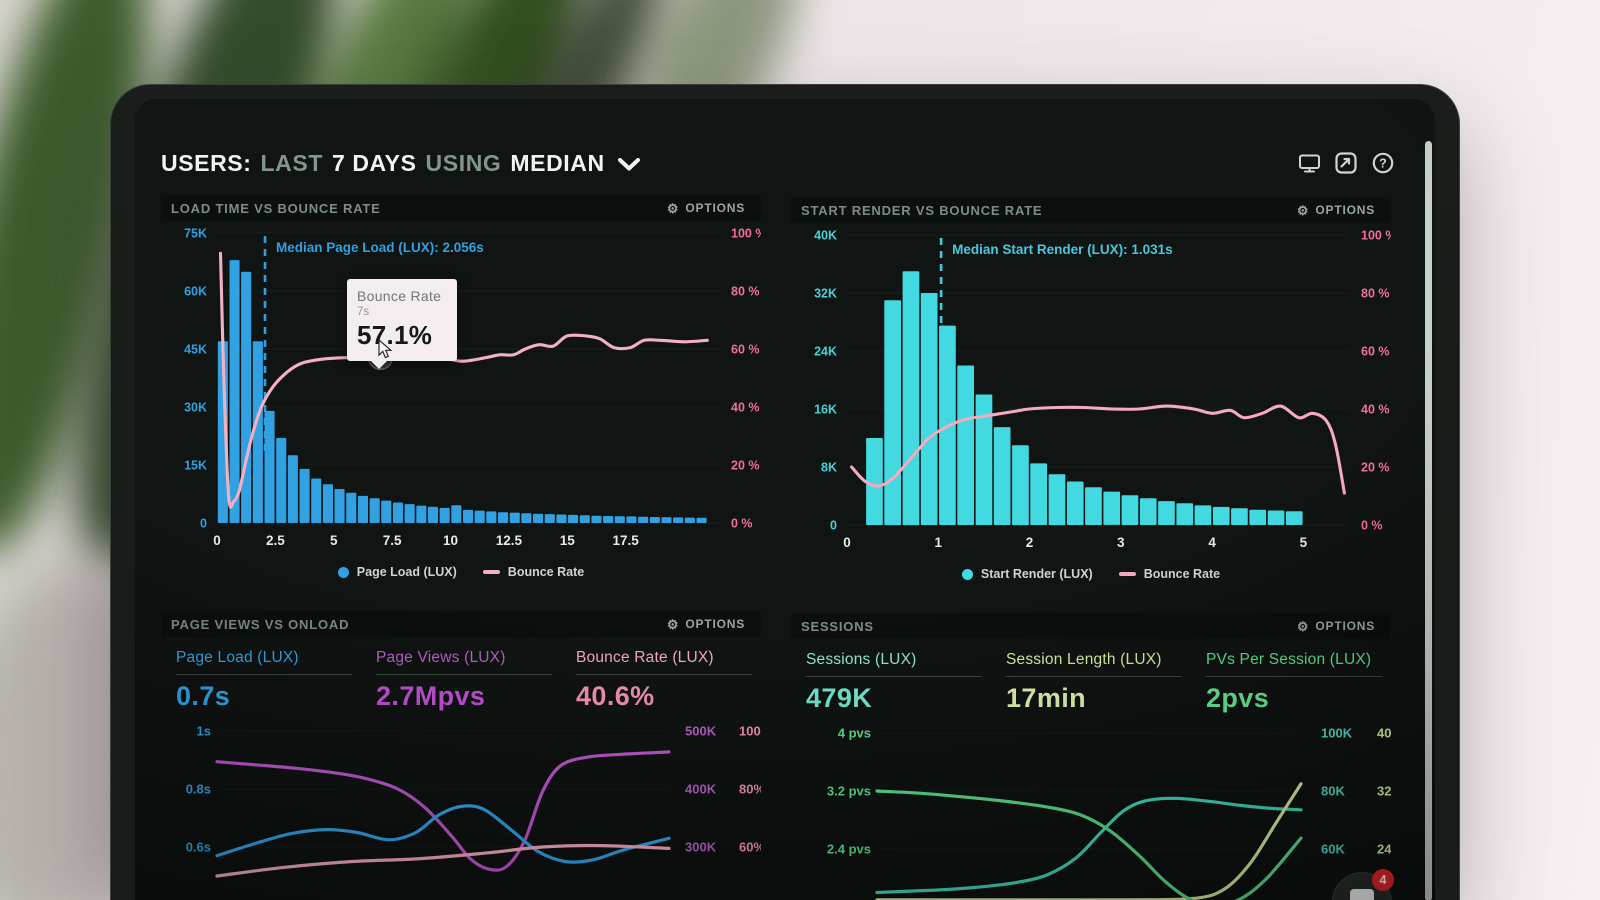  Describe the element at coordinates (203, 696) in the screenshot. I see `metric-value: 0.7s` at that location.